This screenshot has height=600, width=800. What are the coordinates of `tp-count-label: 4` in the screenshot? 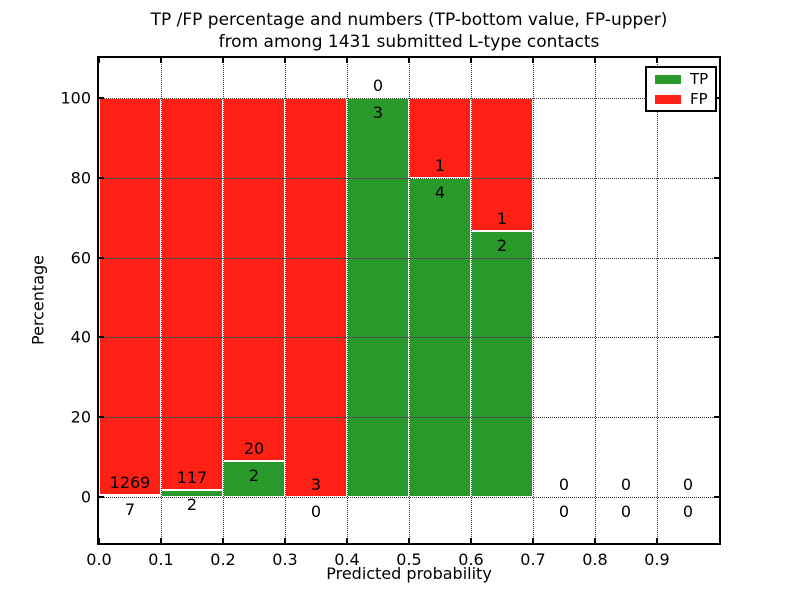 It's located at (440, 192).